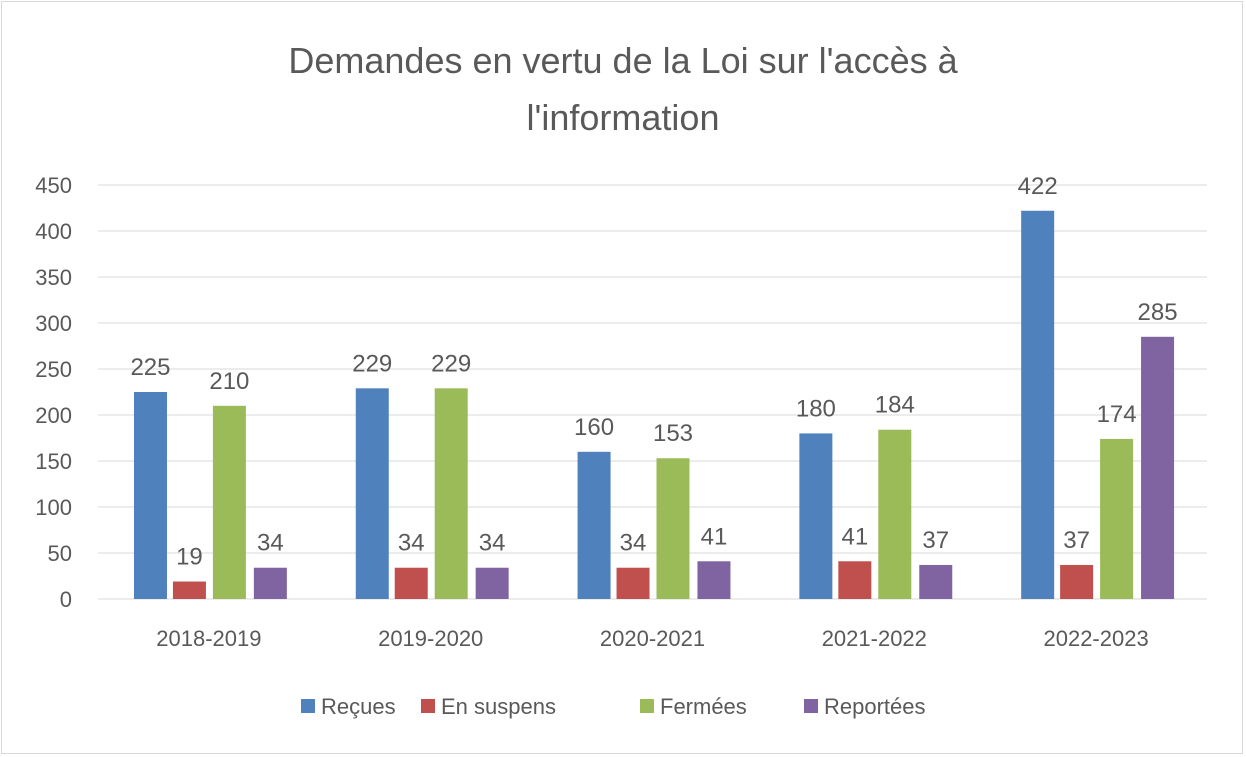 The height and width of the screenshot is (757, 1246). What do you see at coordinates (150, 367) in the screenshot?
I see `data-label: 225` at bounding box center [150, 367].